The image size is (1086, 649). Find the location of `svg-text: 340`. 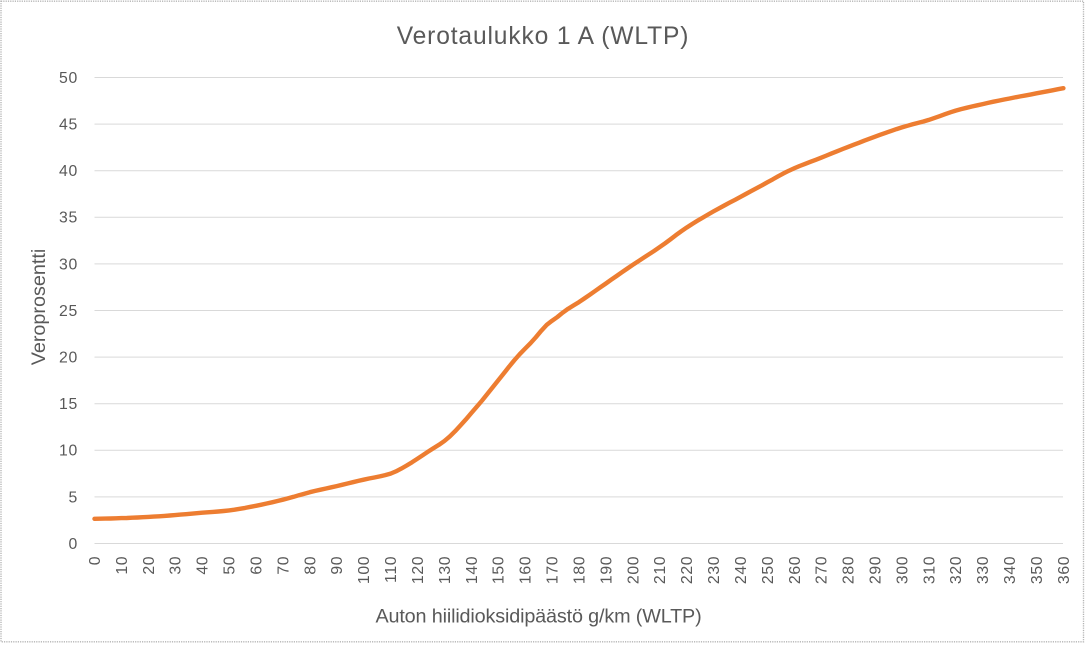

svg-text: 340 is located at coordinates (1010, 570).